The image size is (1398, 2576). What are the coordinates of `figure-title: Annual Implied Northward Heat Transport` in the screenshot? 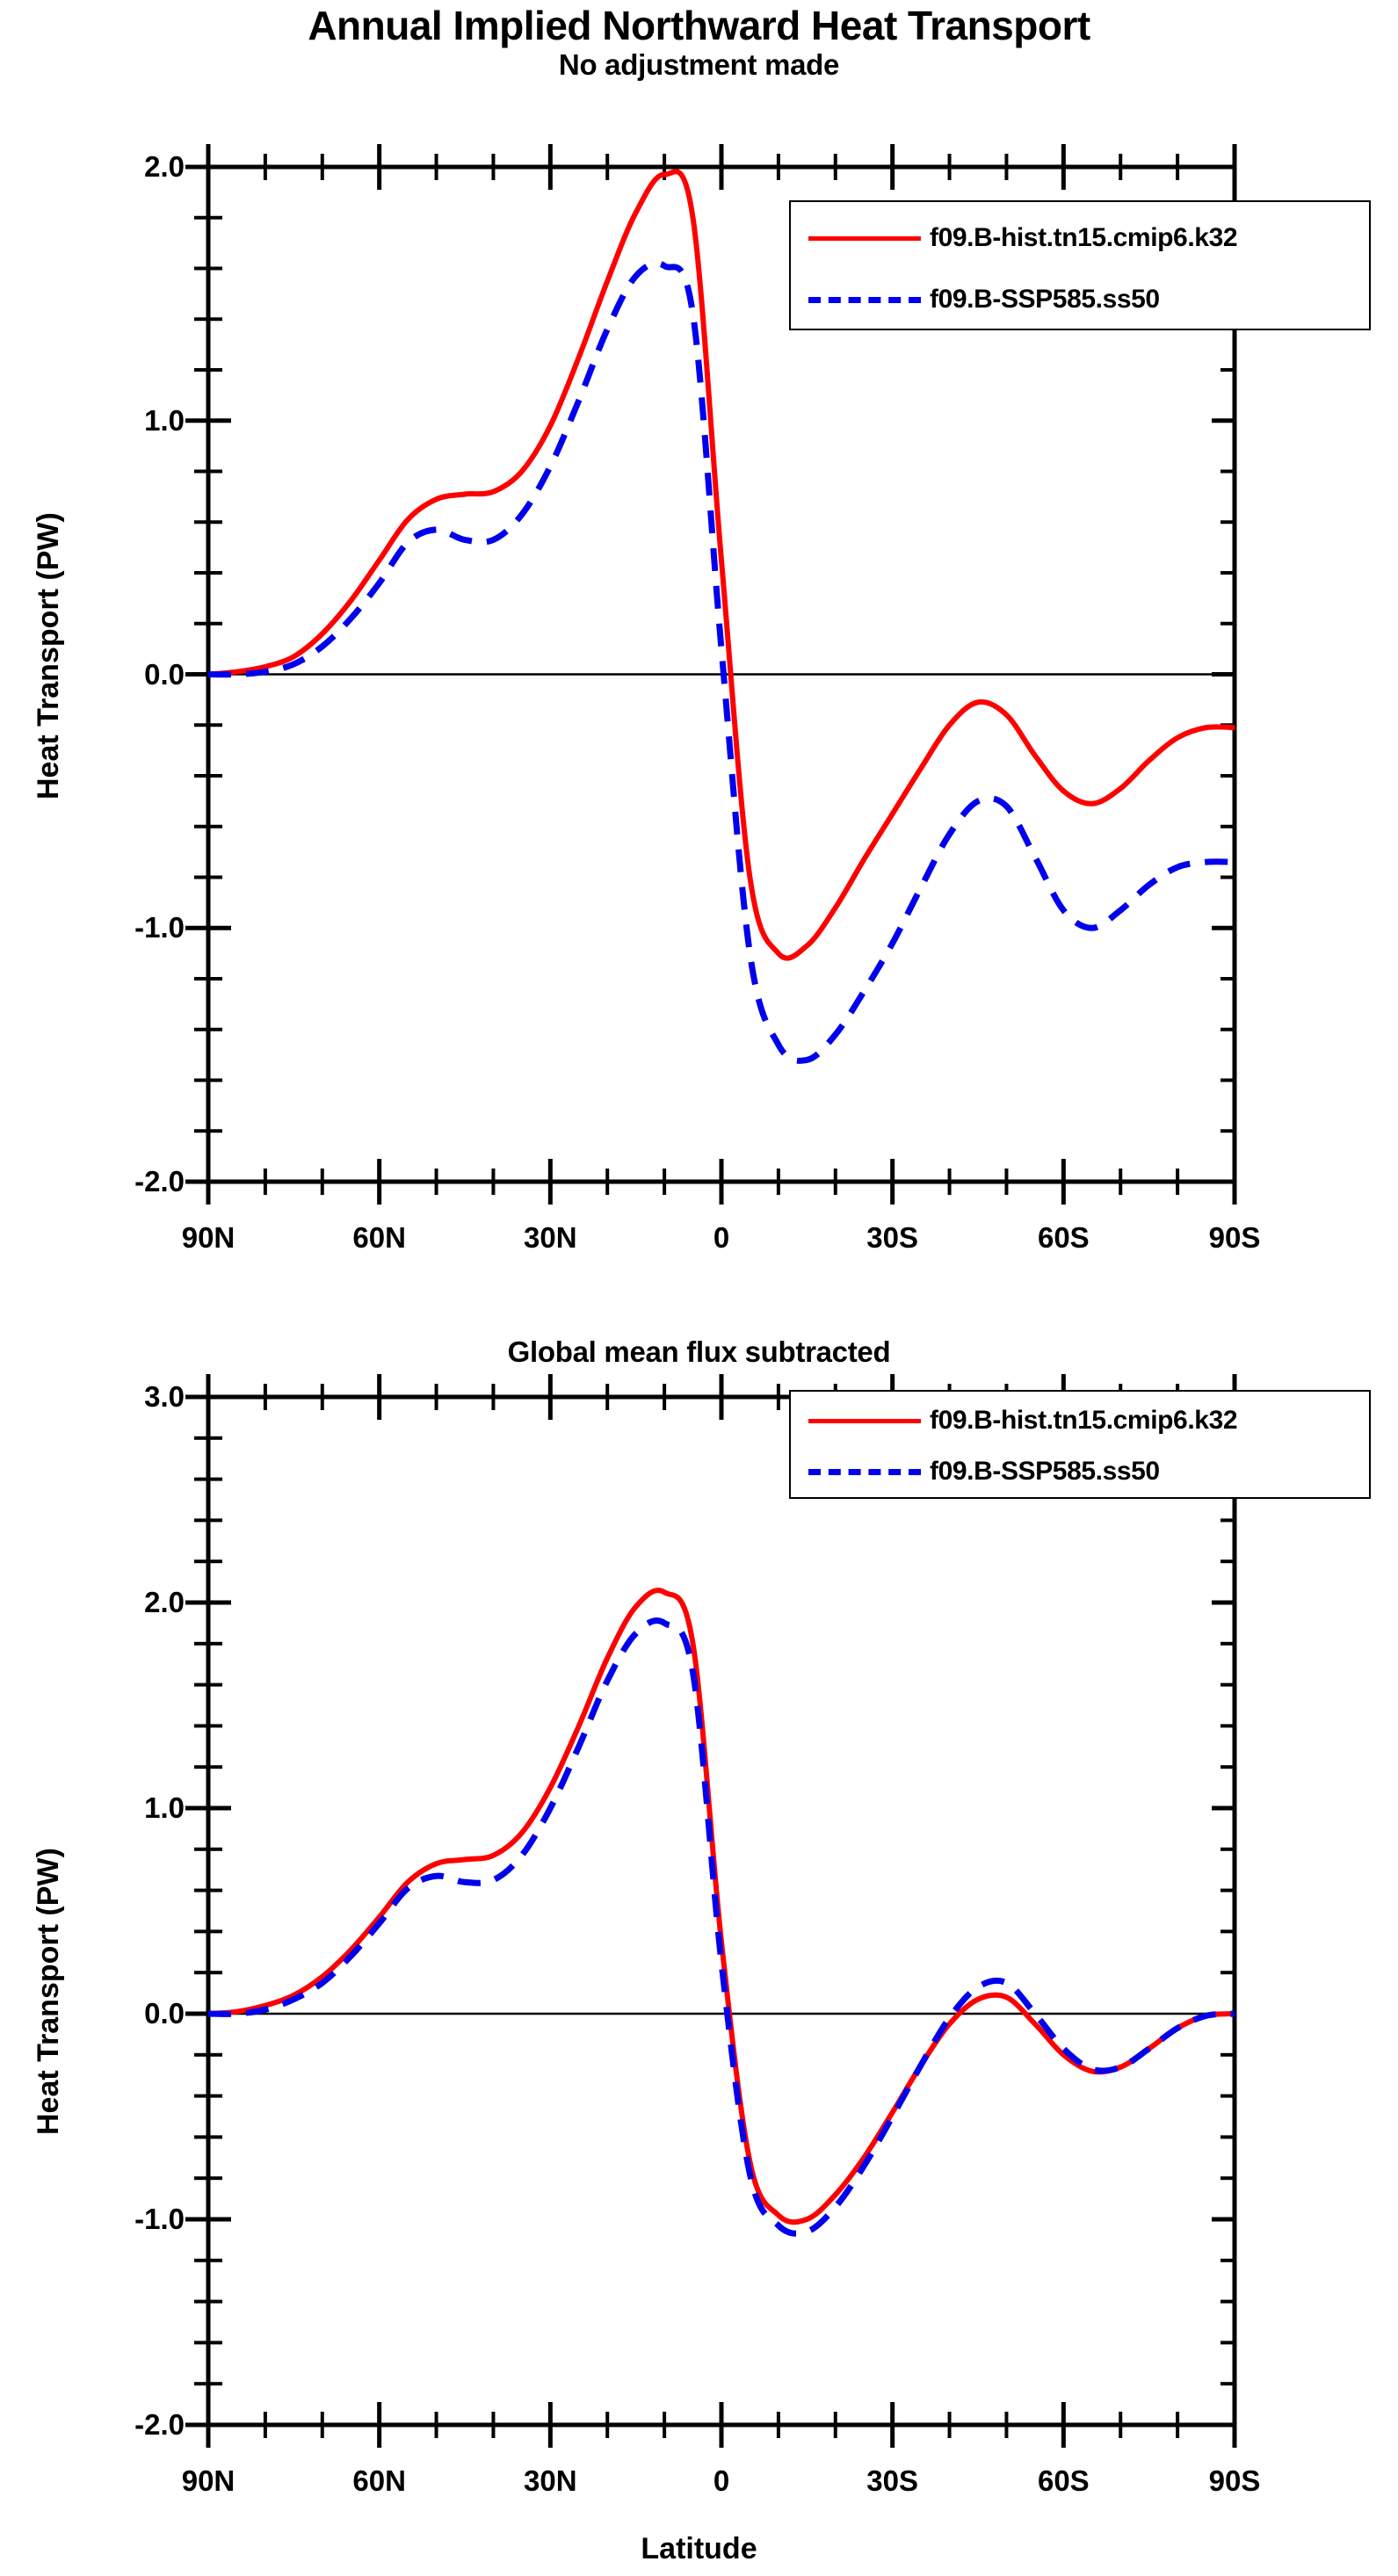 It's located at (699, 25).